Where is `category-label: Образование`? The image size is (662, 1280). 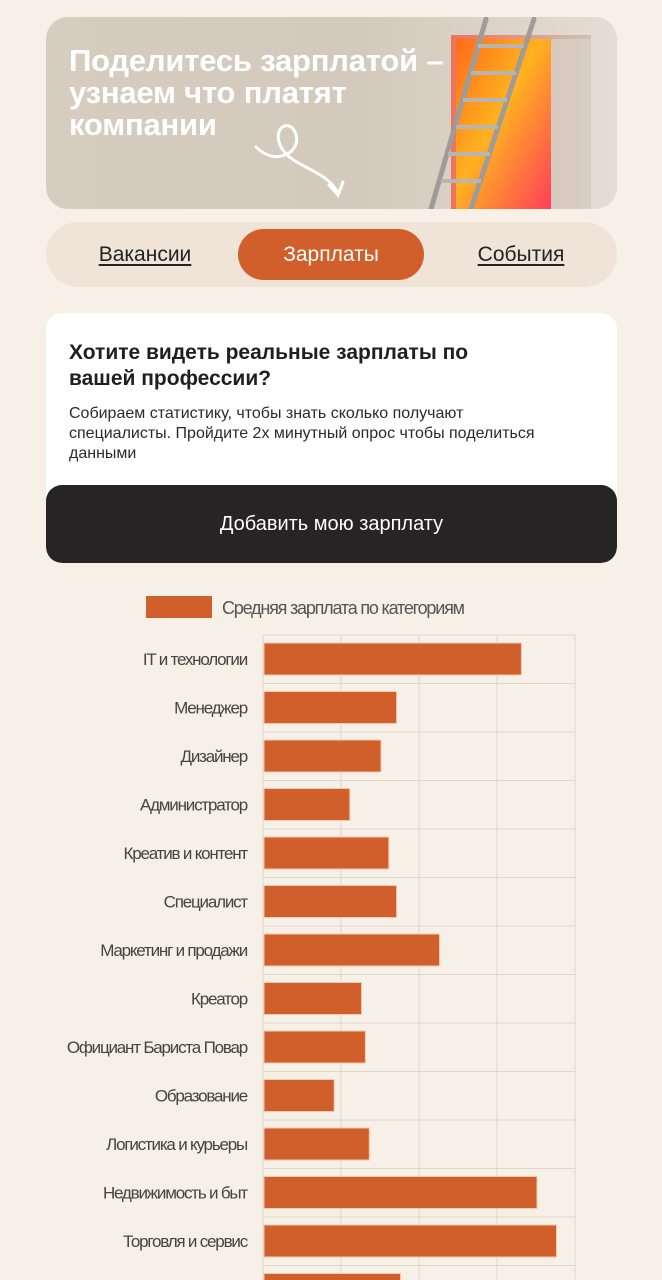 category-label: Образование is located at coordinates (201, 1096).